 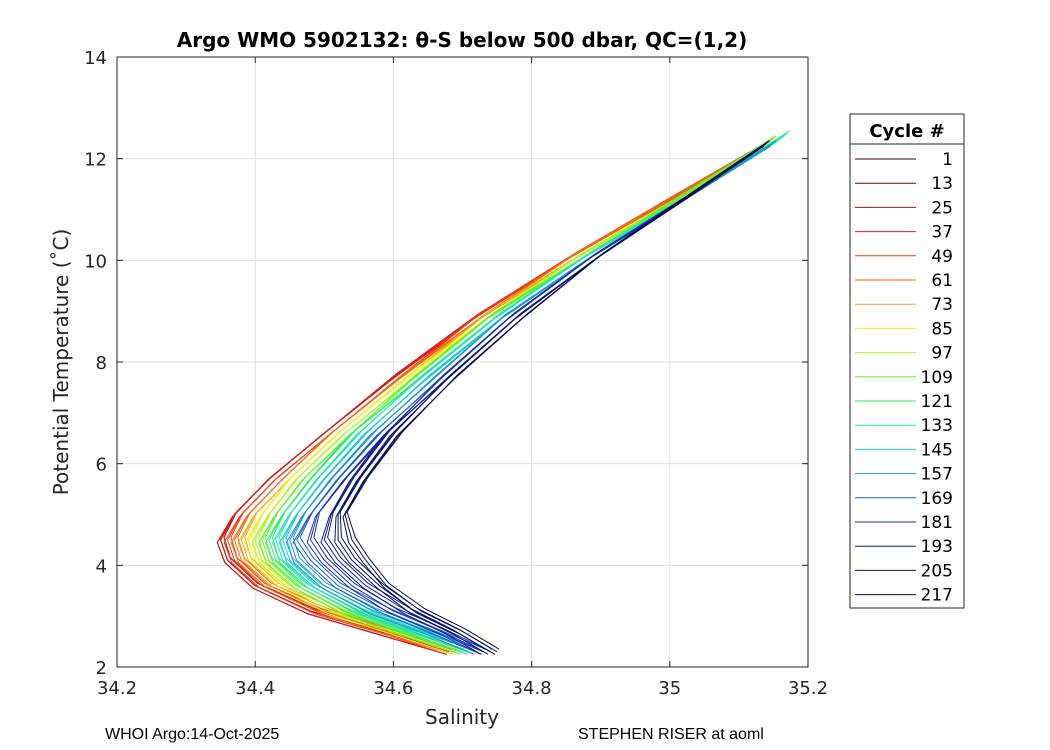 What do you see at coordinates (906, 131) in the screenshot?
I see `legend-title: Cycle #` at bounding box center [906, 131].